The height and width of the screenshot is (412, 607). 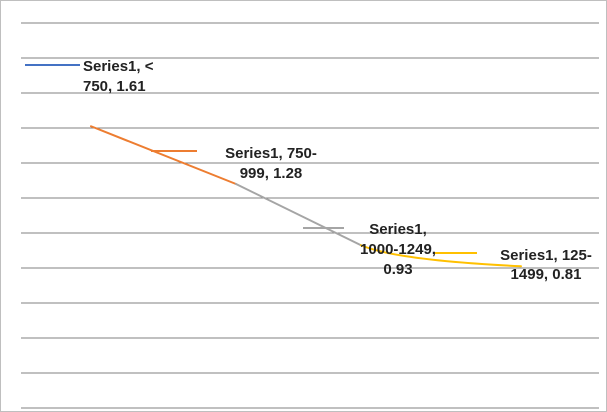 What do you see at coordinates (271, 153) in the screenshot?
I see `data-label-line: Series1, 750-` at bounding box center [271, 153].